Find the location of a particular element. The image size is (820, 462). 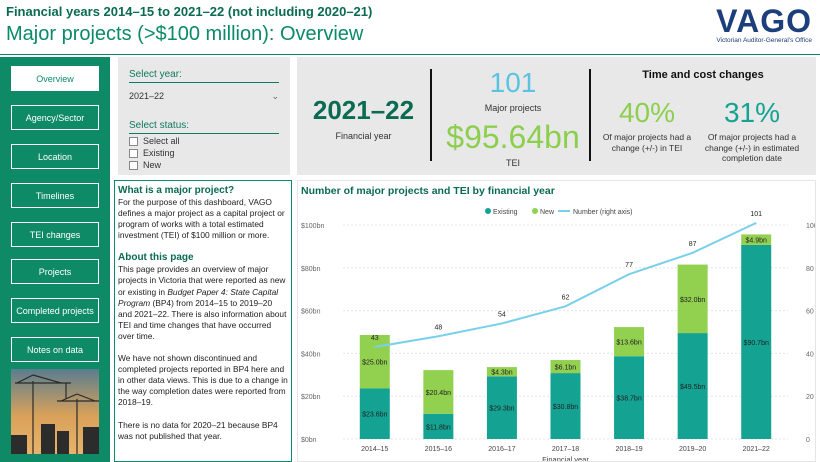

number-point-label: 48 is located at coordinates (438, 327).